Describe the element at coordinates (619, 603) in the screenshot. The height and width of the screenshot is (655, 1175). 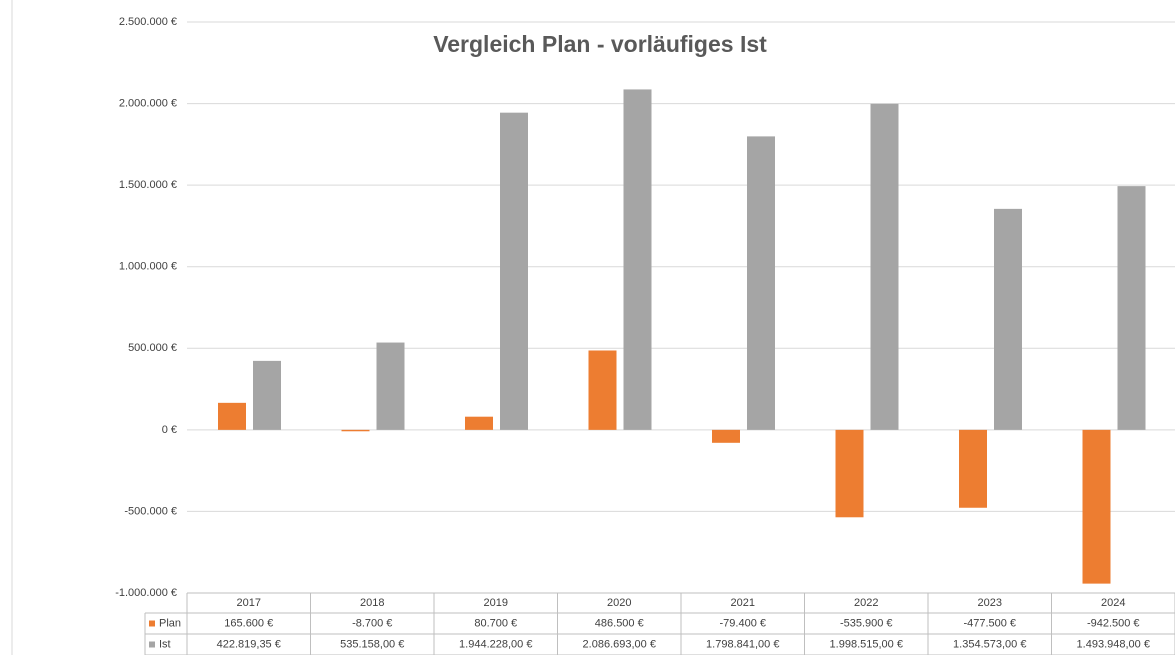
I see `x-tick-label: 2020` at that location.